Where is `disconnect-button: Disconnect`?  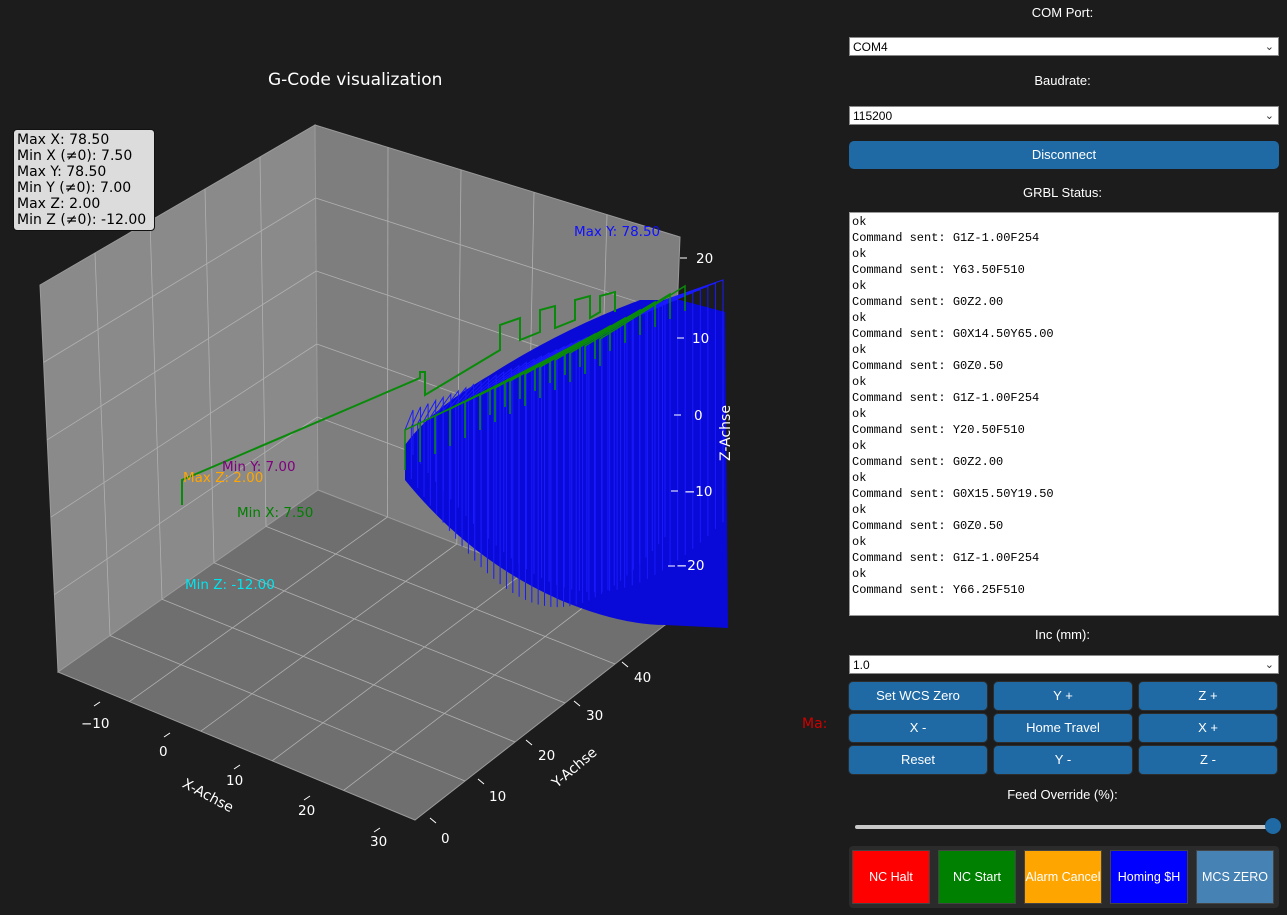
disconnect-button: Disconnect is located at coordinates (1064, 155).